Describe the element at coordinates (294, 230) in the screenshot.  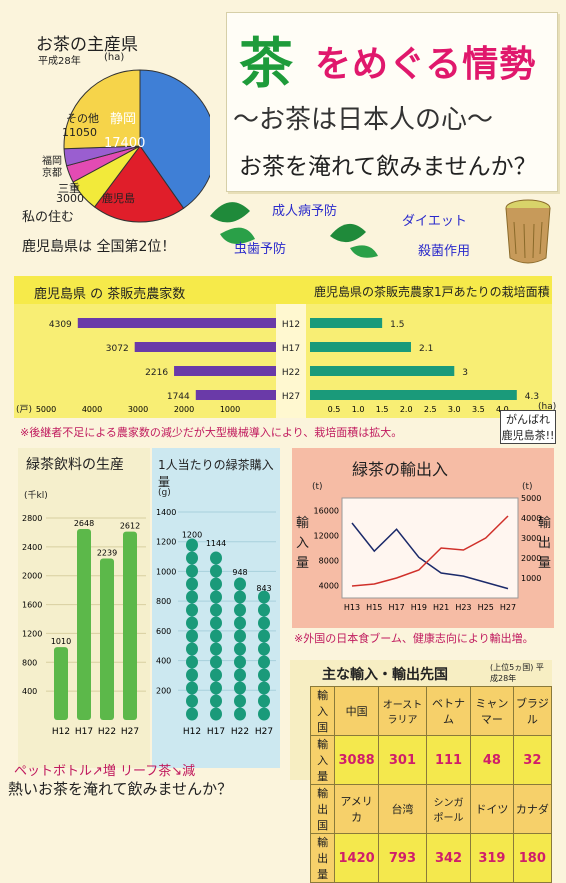
I see `leaves-decoration` at that location.